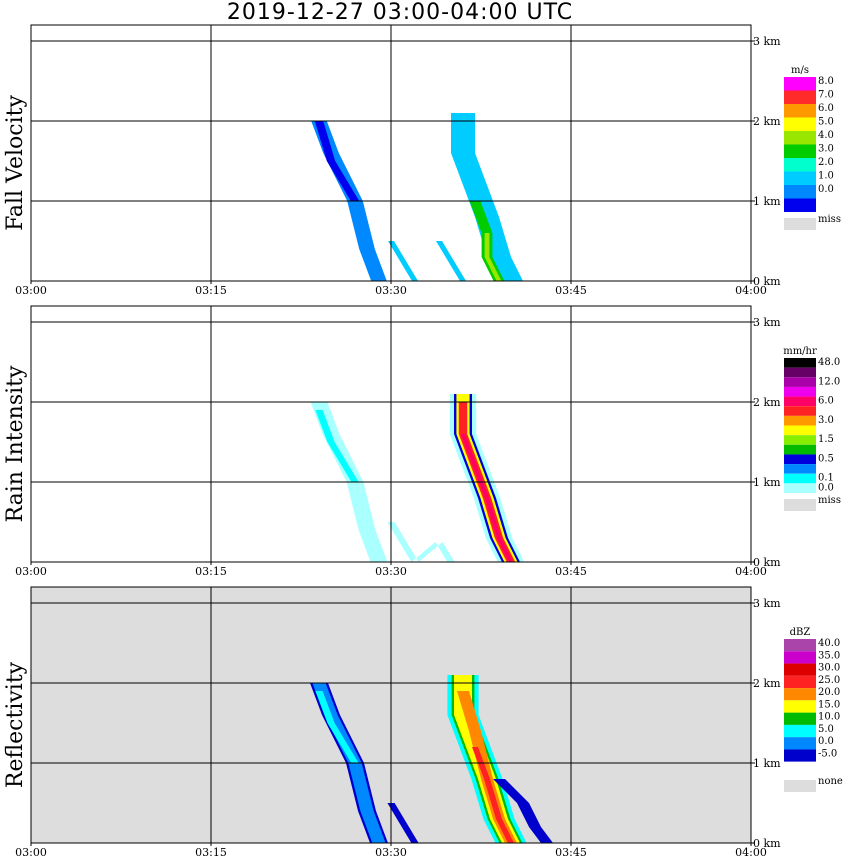  Describe the element at coordinates (826, 458) in the screenshot. I see `legend-label: 0.5` at that location.